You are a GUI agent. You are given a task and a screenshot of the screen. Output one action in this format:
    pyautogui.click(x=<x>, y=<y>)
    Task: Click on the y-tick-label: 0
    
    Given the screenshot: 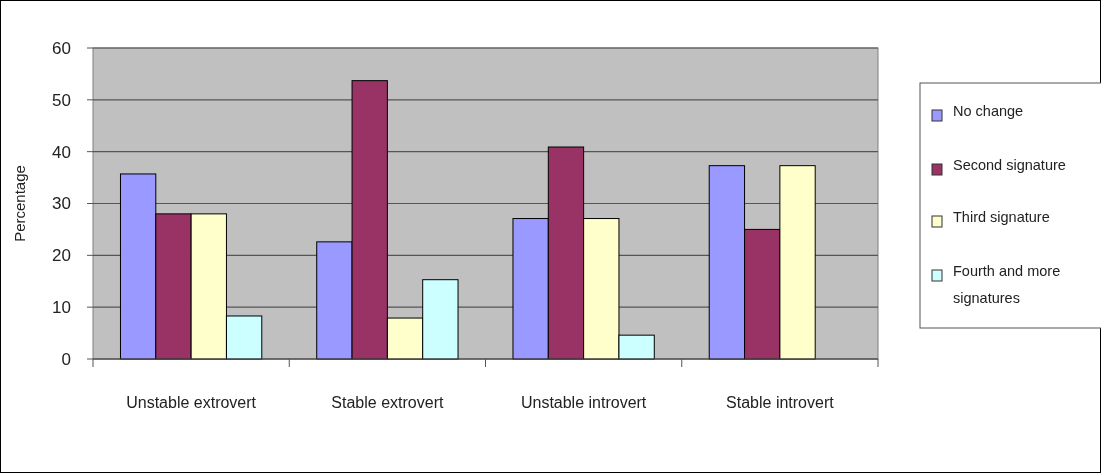 What is the action you would take?
    pyautogui.click(x=66, y=359)
    